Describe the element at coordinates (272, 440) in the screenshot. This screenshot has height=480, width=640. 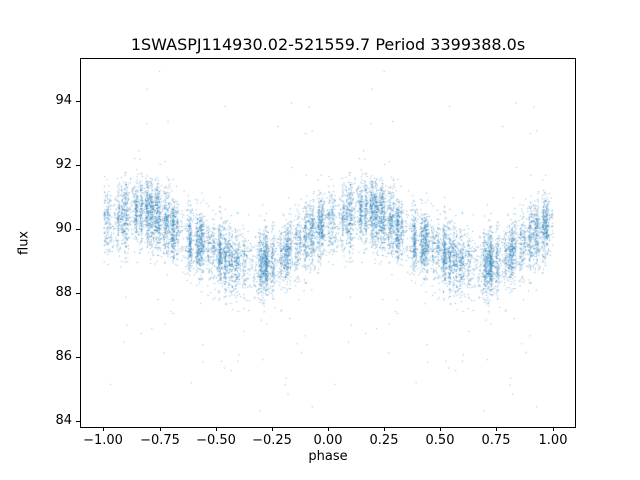
I see `x-tick-label: −0.25` at that location.